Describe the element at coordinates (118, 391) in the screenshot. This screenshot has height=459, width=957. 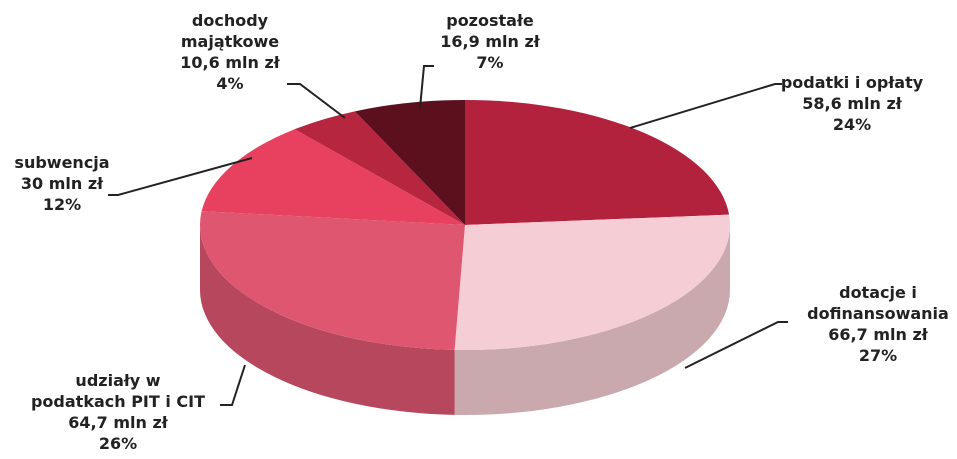
I see `category-label: udziały w podatkach PIT i CIT` at that location.